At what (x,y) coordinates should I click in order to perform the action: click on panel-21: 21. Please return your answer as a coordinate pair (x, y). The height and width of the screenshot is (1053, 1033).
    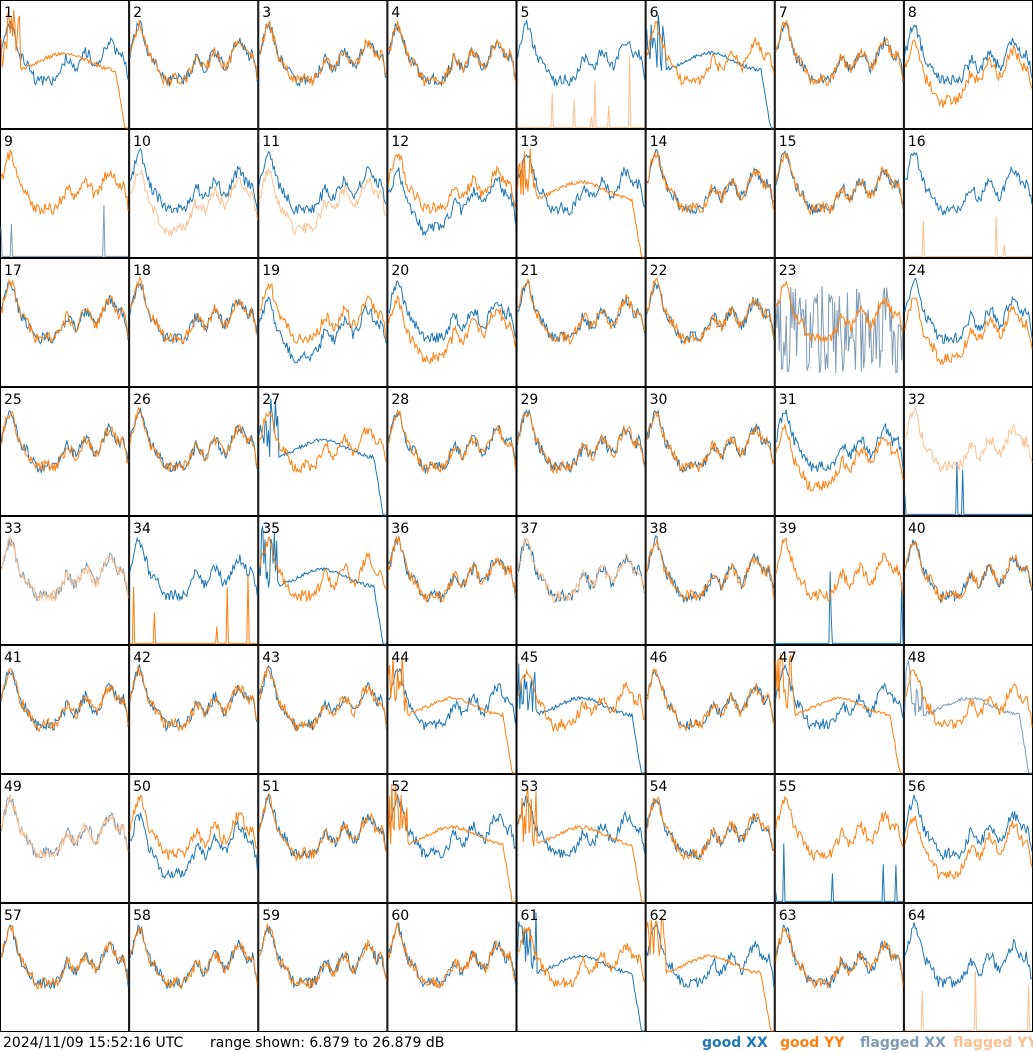
    Looking at the image, I should click on (581, 322).